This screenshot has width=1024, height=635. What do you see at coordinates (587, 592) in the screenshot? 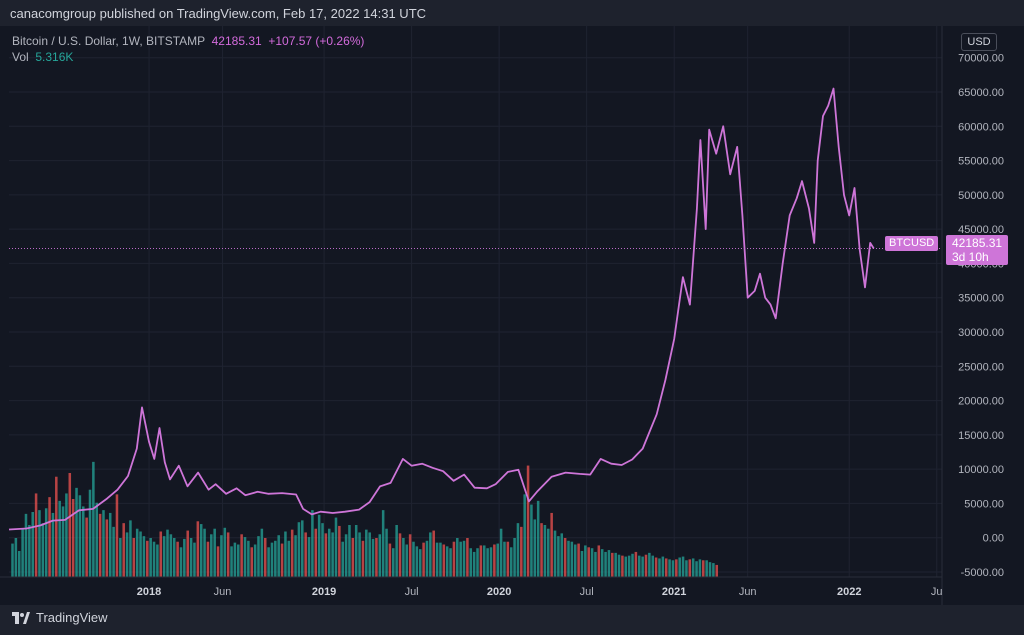
I see `x-tick-label: Jul` at bounding box center [587, 592].